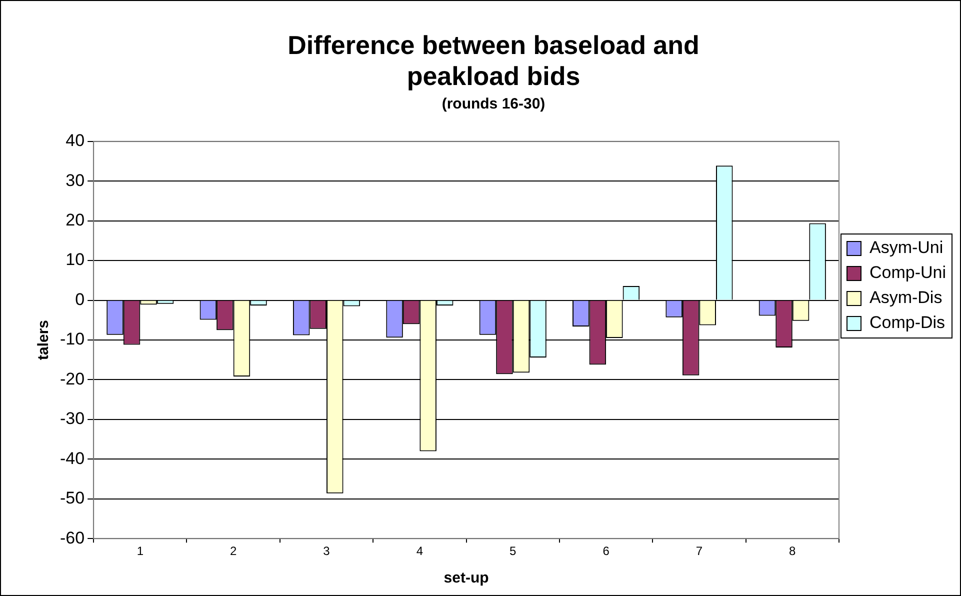 The height and width of the screenshot is (596, 961). I want to click on legend-label: Asym-Uni, so click(906, 248).